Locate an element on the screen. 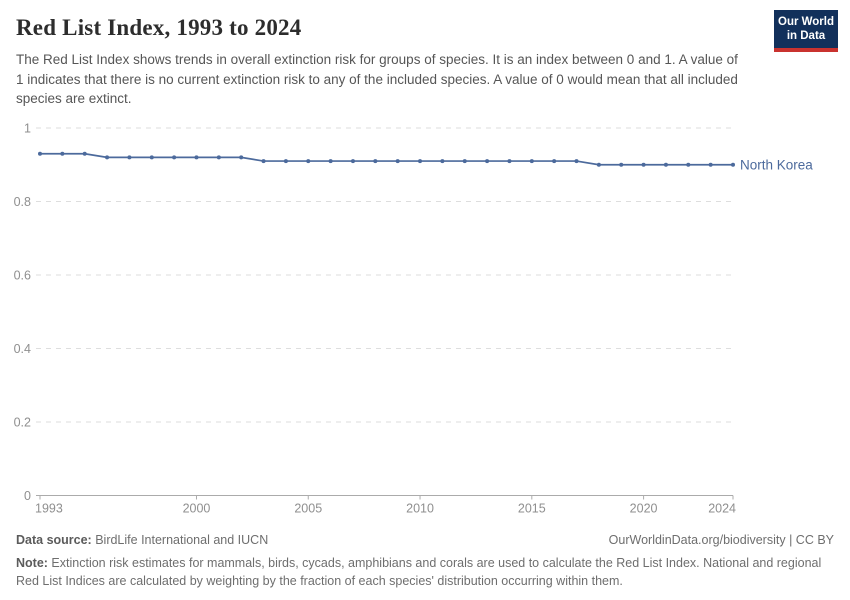 The image size is (850, 600). note-label: Note: is located at coordinates (32, 563).